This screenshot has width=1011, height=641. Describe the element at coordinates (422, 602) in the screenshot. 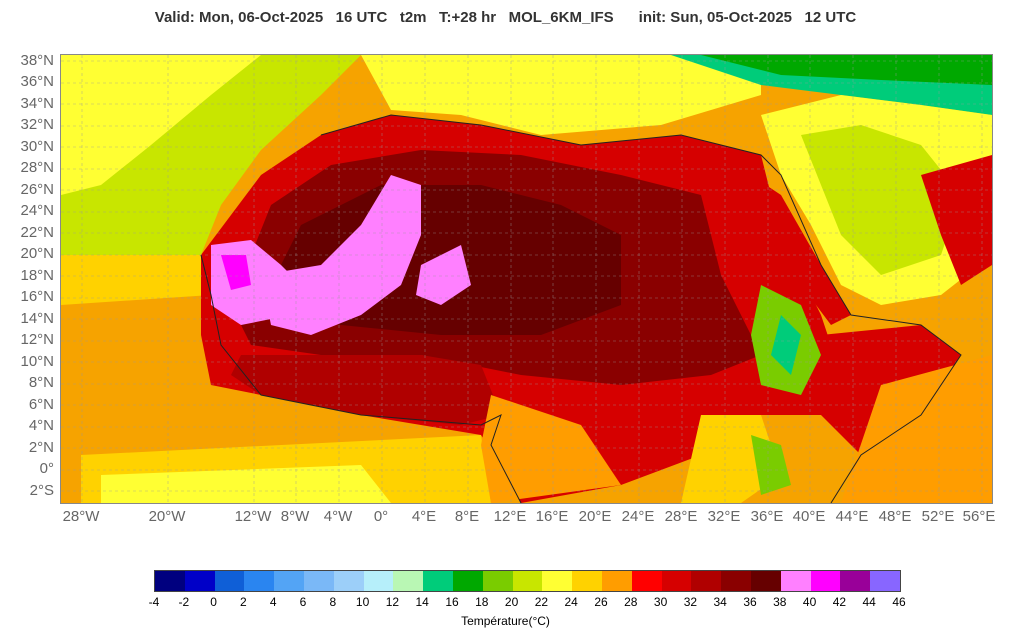

I see `colorbar-tick-label: 14` at that location.